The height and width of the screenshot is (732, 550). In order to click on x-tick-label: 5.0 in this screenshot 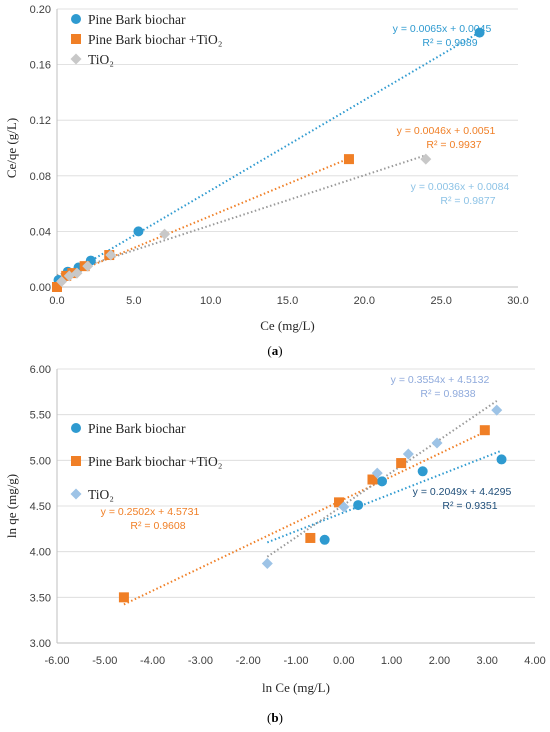, I will do `click(133, 301)`.